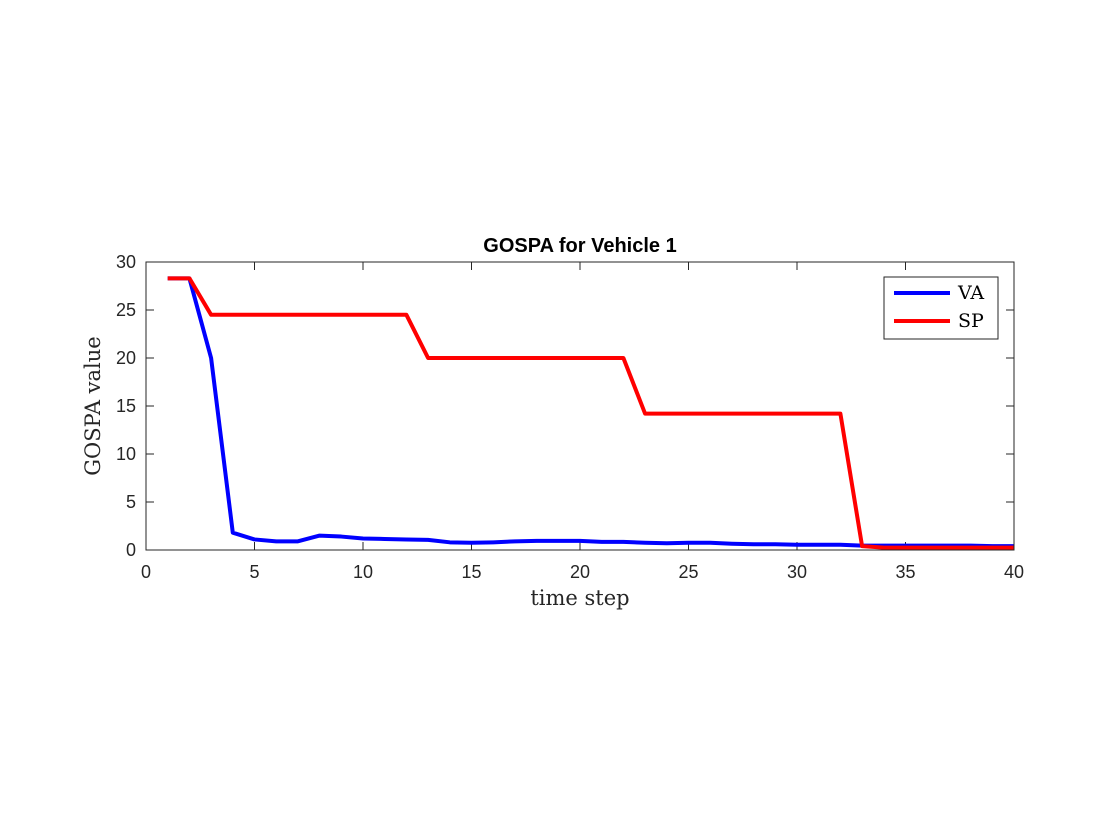 Image resolution: width=1120 pixels, height=840 pixels. Describe the element at coordinates (688, 572) in the screenshot. I see `x-tick-label: 25` at that location.